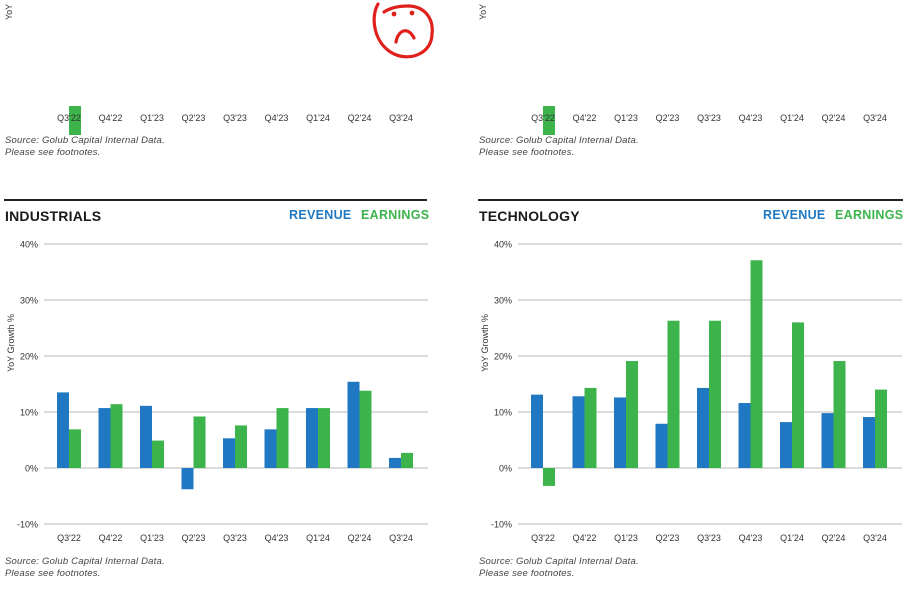 The image size is (924, 600). I want to click on technology-top-rule, so click(690, 200).